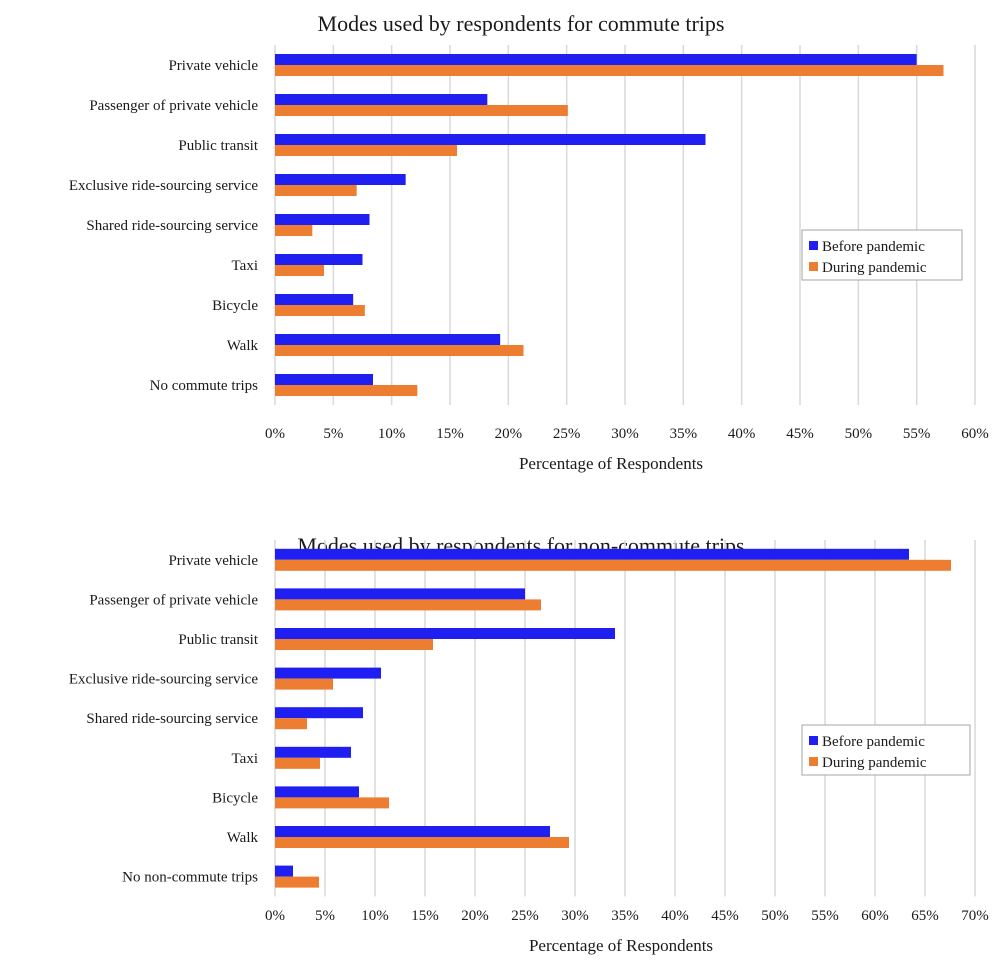 The height and width of the screenshot is (964, 1000). I want to click on category-label: No non-commute trips, so click(190, 878).